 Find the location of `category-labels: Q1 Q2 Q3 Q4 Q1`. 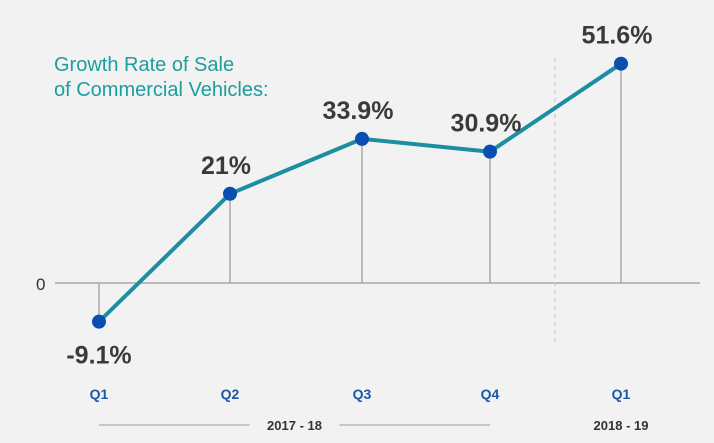

category-labels: Q1 Q2 Q3 Q4 Q1 is located at coordinates (360, 394).